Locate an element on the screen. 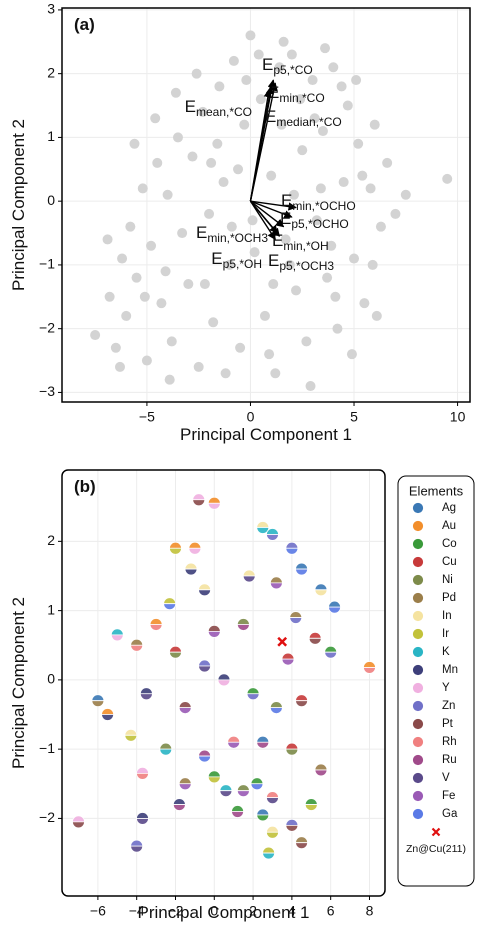 The height and width of the screenshot is (928, 480). legend-label: Ga is located at coordinates (450, 814).